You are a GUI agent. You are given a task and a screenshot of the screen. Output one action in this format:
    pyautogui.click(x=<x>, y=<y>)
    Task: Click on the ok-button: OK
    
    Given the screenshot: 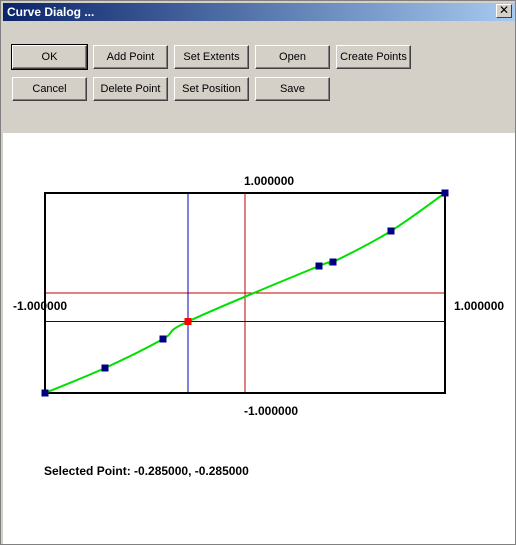 What is the action you would take?
    pyautogui.click(x=49, y=57)
    